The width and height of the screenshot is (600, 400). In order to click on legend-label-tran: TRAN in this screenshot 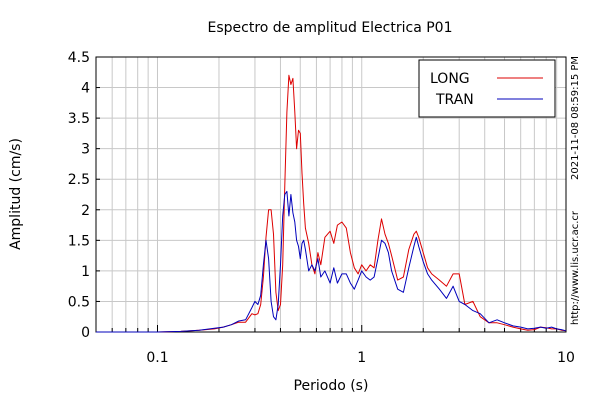, I will do `click(454, 100)`.